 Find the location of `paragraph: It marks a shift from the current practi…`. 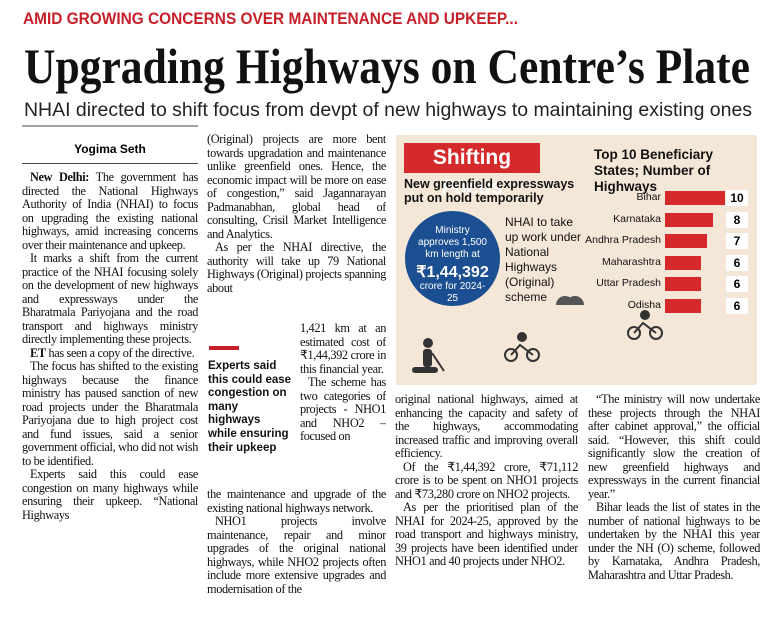

paragraph: It marks a shift from the current practi… is located at coordinates (110, 299).